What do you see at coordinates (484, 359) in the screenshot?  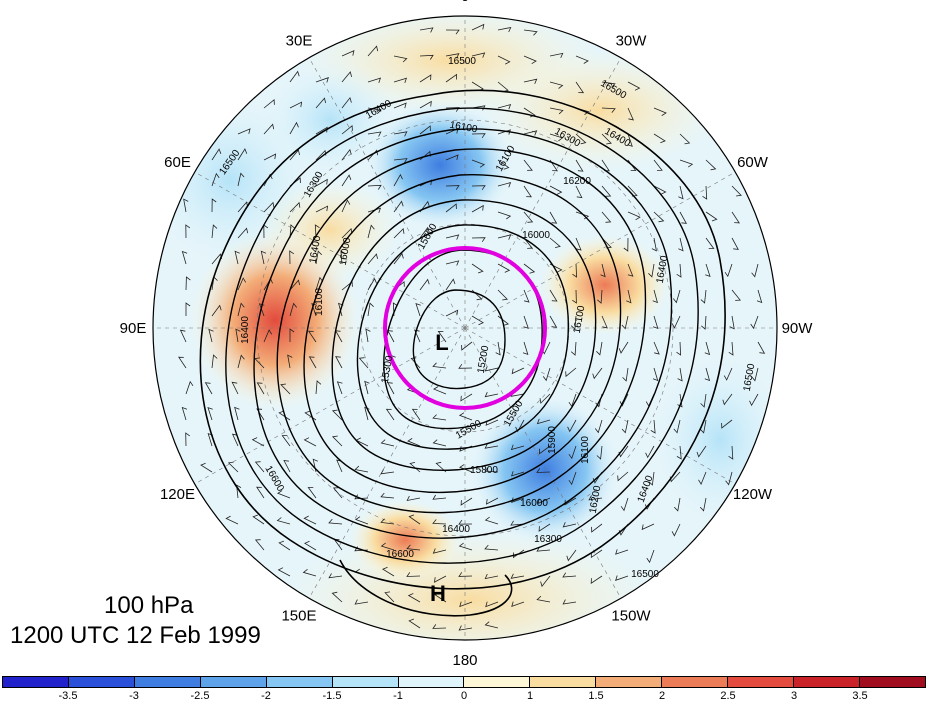 I see `contour-value-label: 15200` at bounding box center [484, 359].